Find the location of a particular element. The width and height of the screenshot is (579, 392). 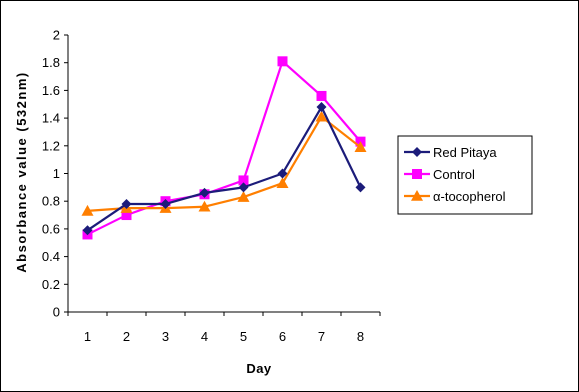

x-tick-label: 3 is located at coordinates (165, 336).